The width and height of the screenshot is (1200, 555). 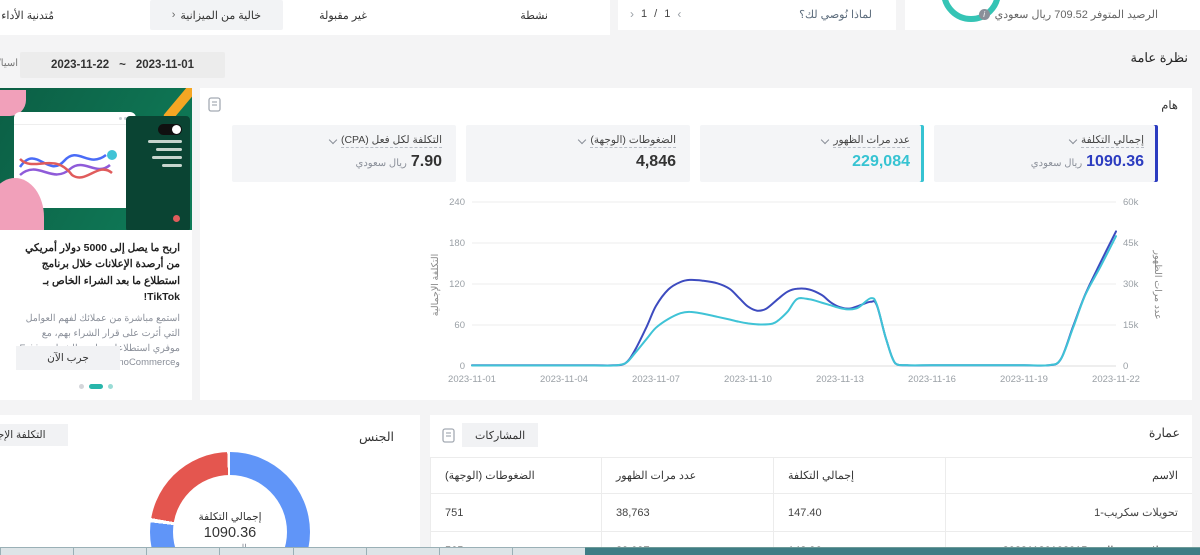 I want to click on svg-text: التكلفة الإجمالية, so click(x=435, y=285).